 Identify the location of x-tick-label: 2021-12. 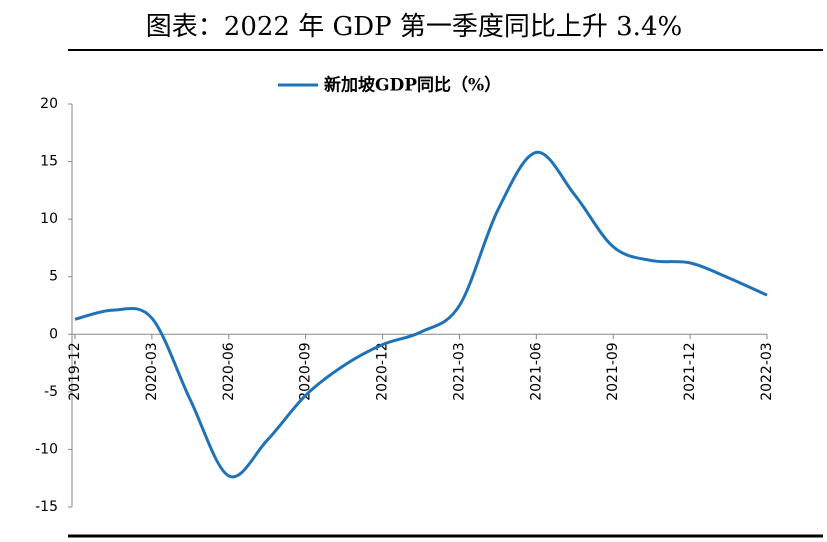
(690, 371).